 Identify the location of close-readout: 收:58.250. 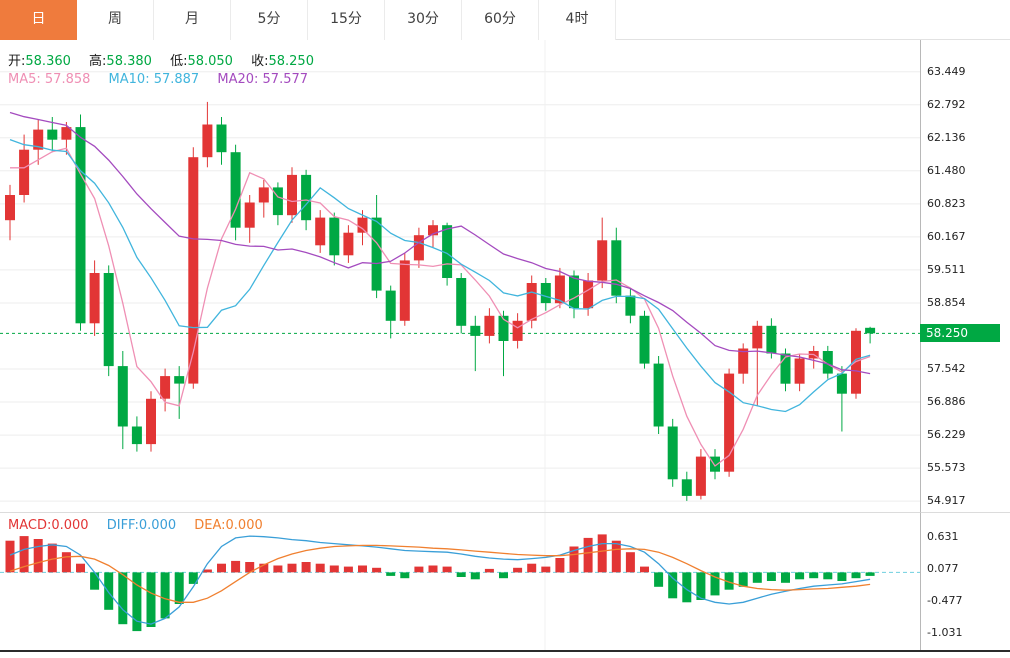
(282, 61).